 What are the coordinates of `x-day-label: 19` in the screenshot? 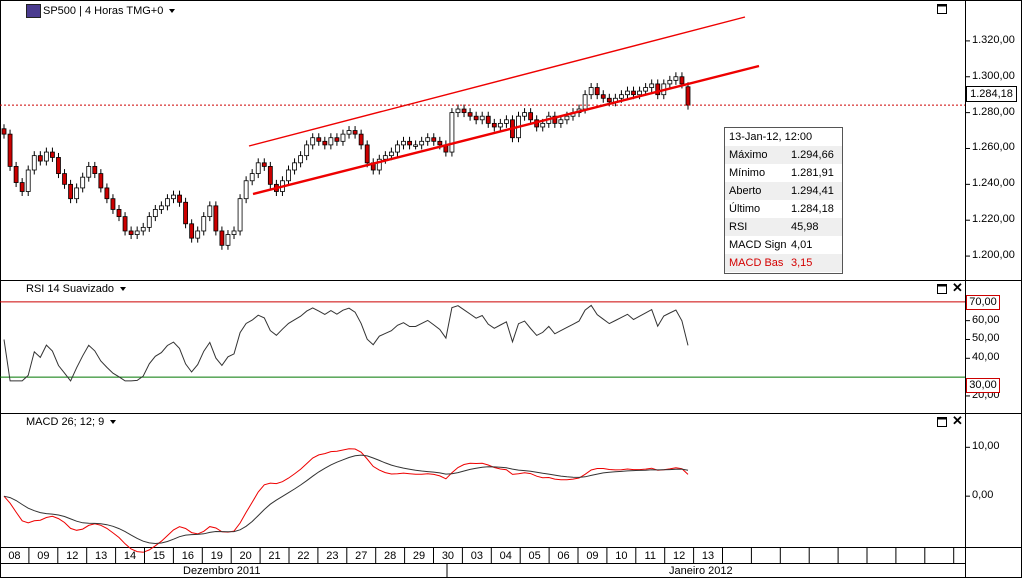 It's located at (216, 556).